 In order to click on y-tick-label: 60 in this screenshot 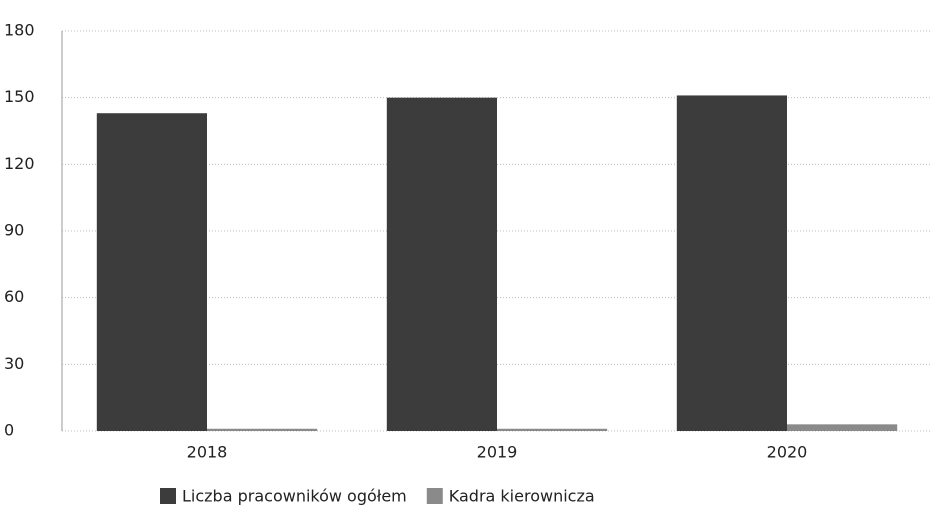, I will do `click(14, 296)`.